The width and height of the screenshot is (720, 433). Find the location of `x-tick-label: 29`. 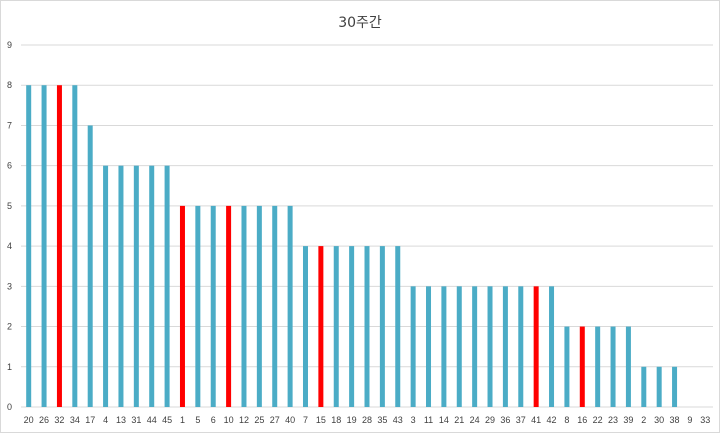

x-tick-label: 29 is located at coordinates (490, 420).